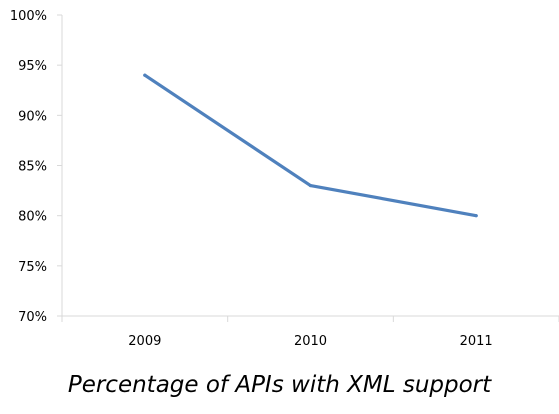  What do you see at coordinates (32, 167) in the screenshot?
I see `y-tick-label: 85%` at bounding box center [32, 167].